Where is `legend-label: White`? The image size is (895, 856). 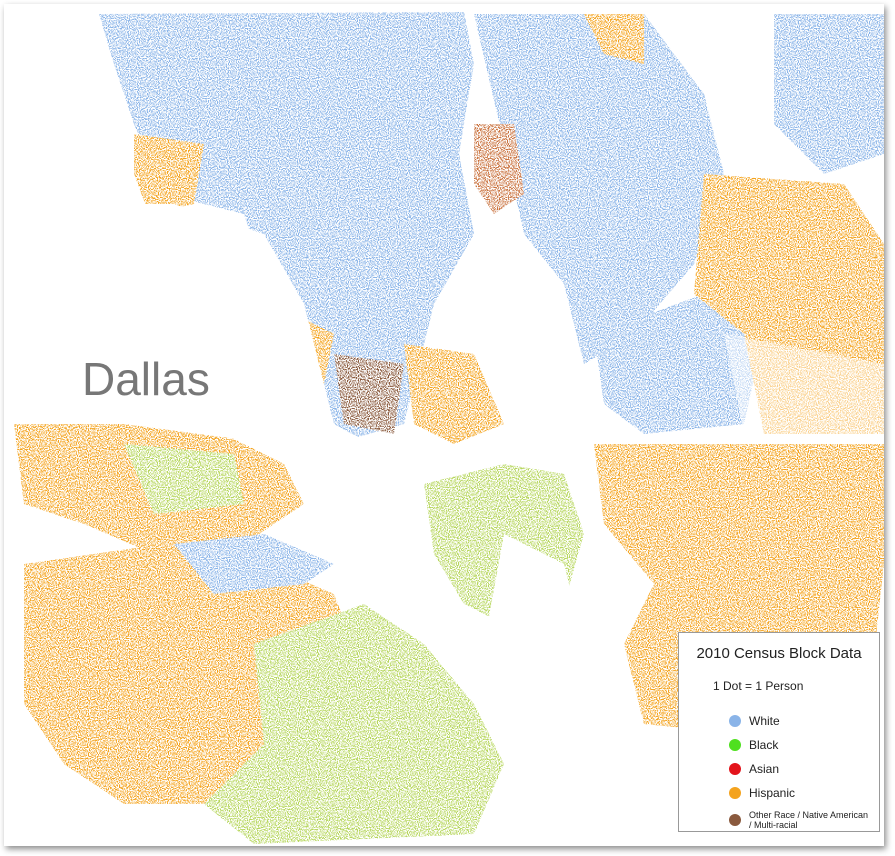 legend-label: White is located at coordinates (764, 721).